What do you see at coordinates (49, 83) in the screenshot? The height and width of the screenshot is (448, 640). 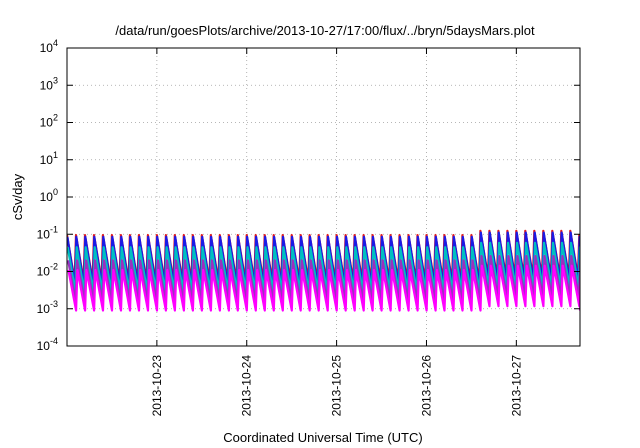 I see `y-tick-label: 10³` at bounding box center [49, 83].